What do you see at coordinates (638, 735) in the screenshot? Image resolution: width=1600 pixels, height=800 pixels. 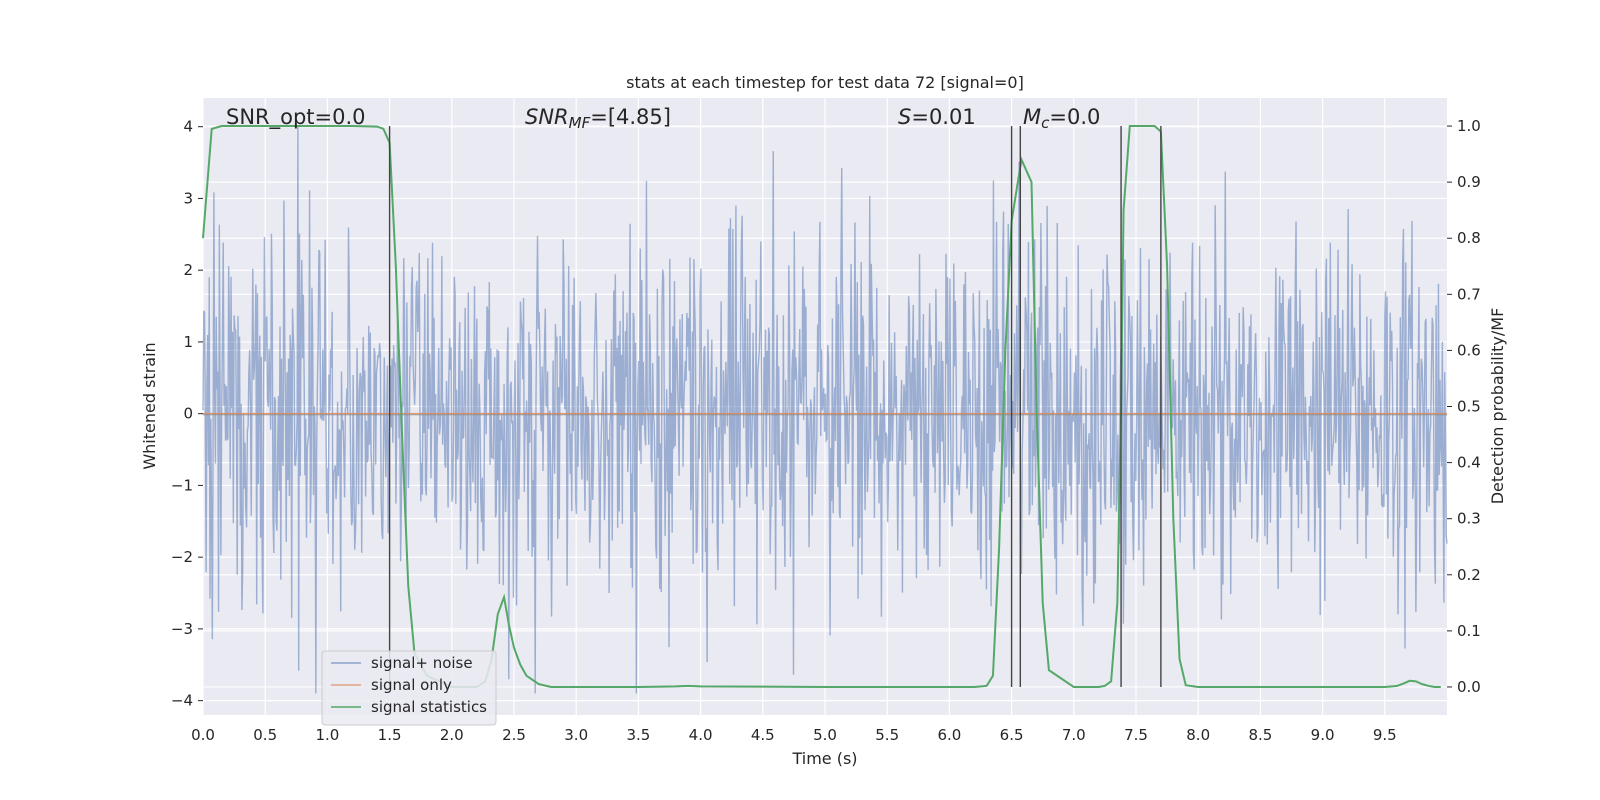 I see `x-tick-label: 3.5` at bounding box center [638, 735].